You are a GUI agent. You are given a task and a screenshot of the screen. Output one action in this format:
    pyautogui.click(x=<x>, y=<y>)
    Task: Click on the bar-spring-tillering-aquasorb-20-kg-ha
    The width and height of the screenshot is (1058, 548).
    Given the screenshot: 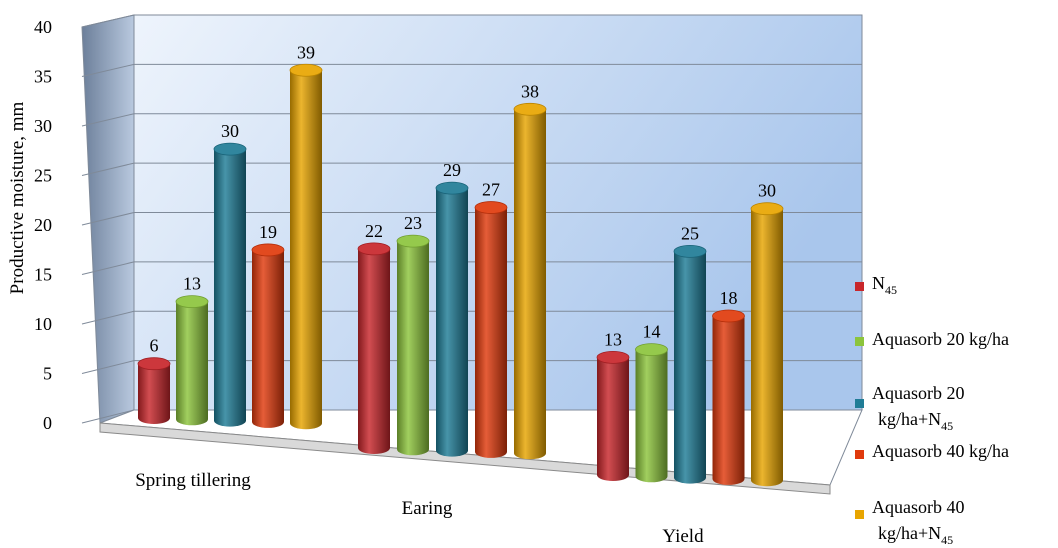 What is the action you would take?
    pyautogui.click(x=192, y=360)
    